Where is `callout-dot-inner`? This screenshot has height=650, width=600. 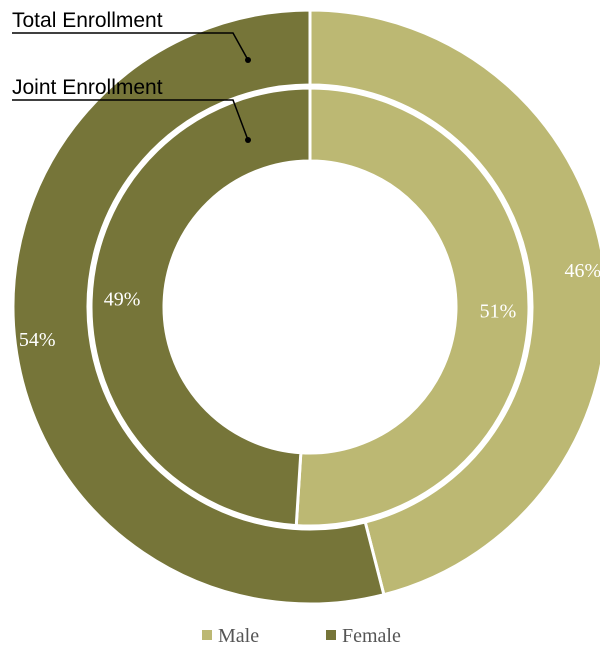 callout-dot-inner is located at coordinates (248, 140).